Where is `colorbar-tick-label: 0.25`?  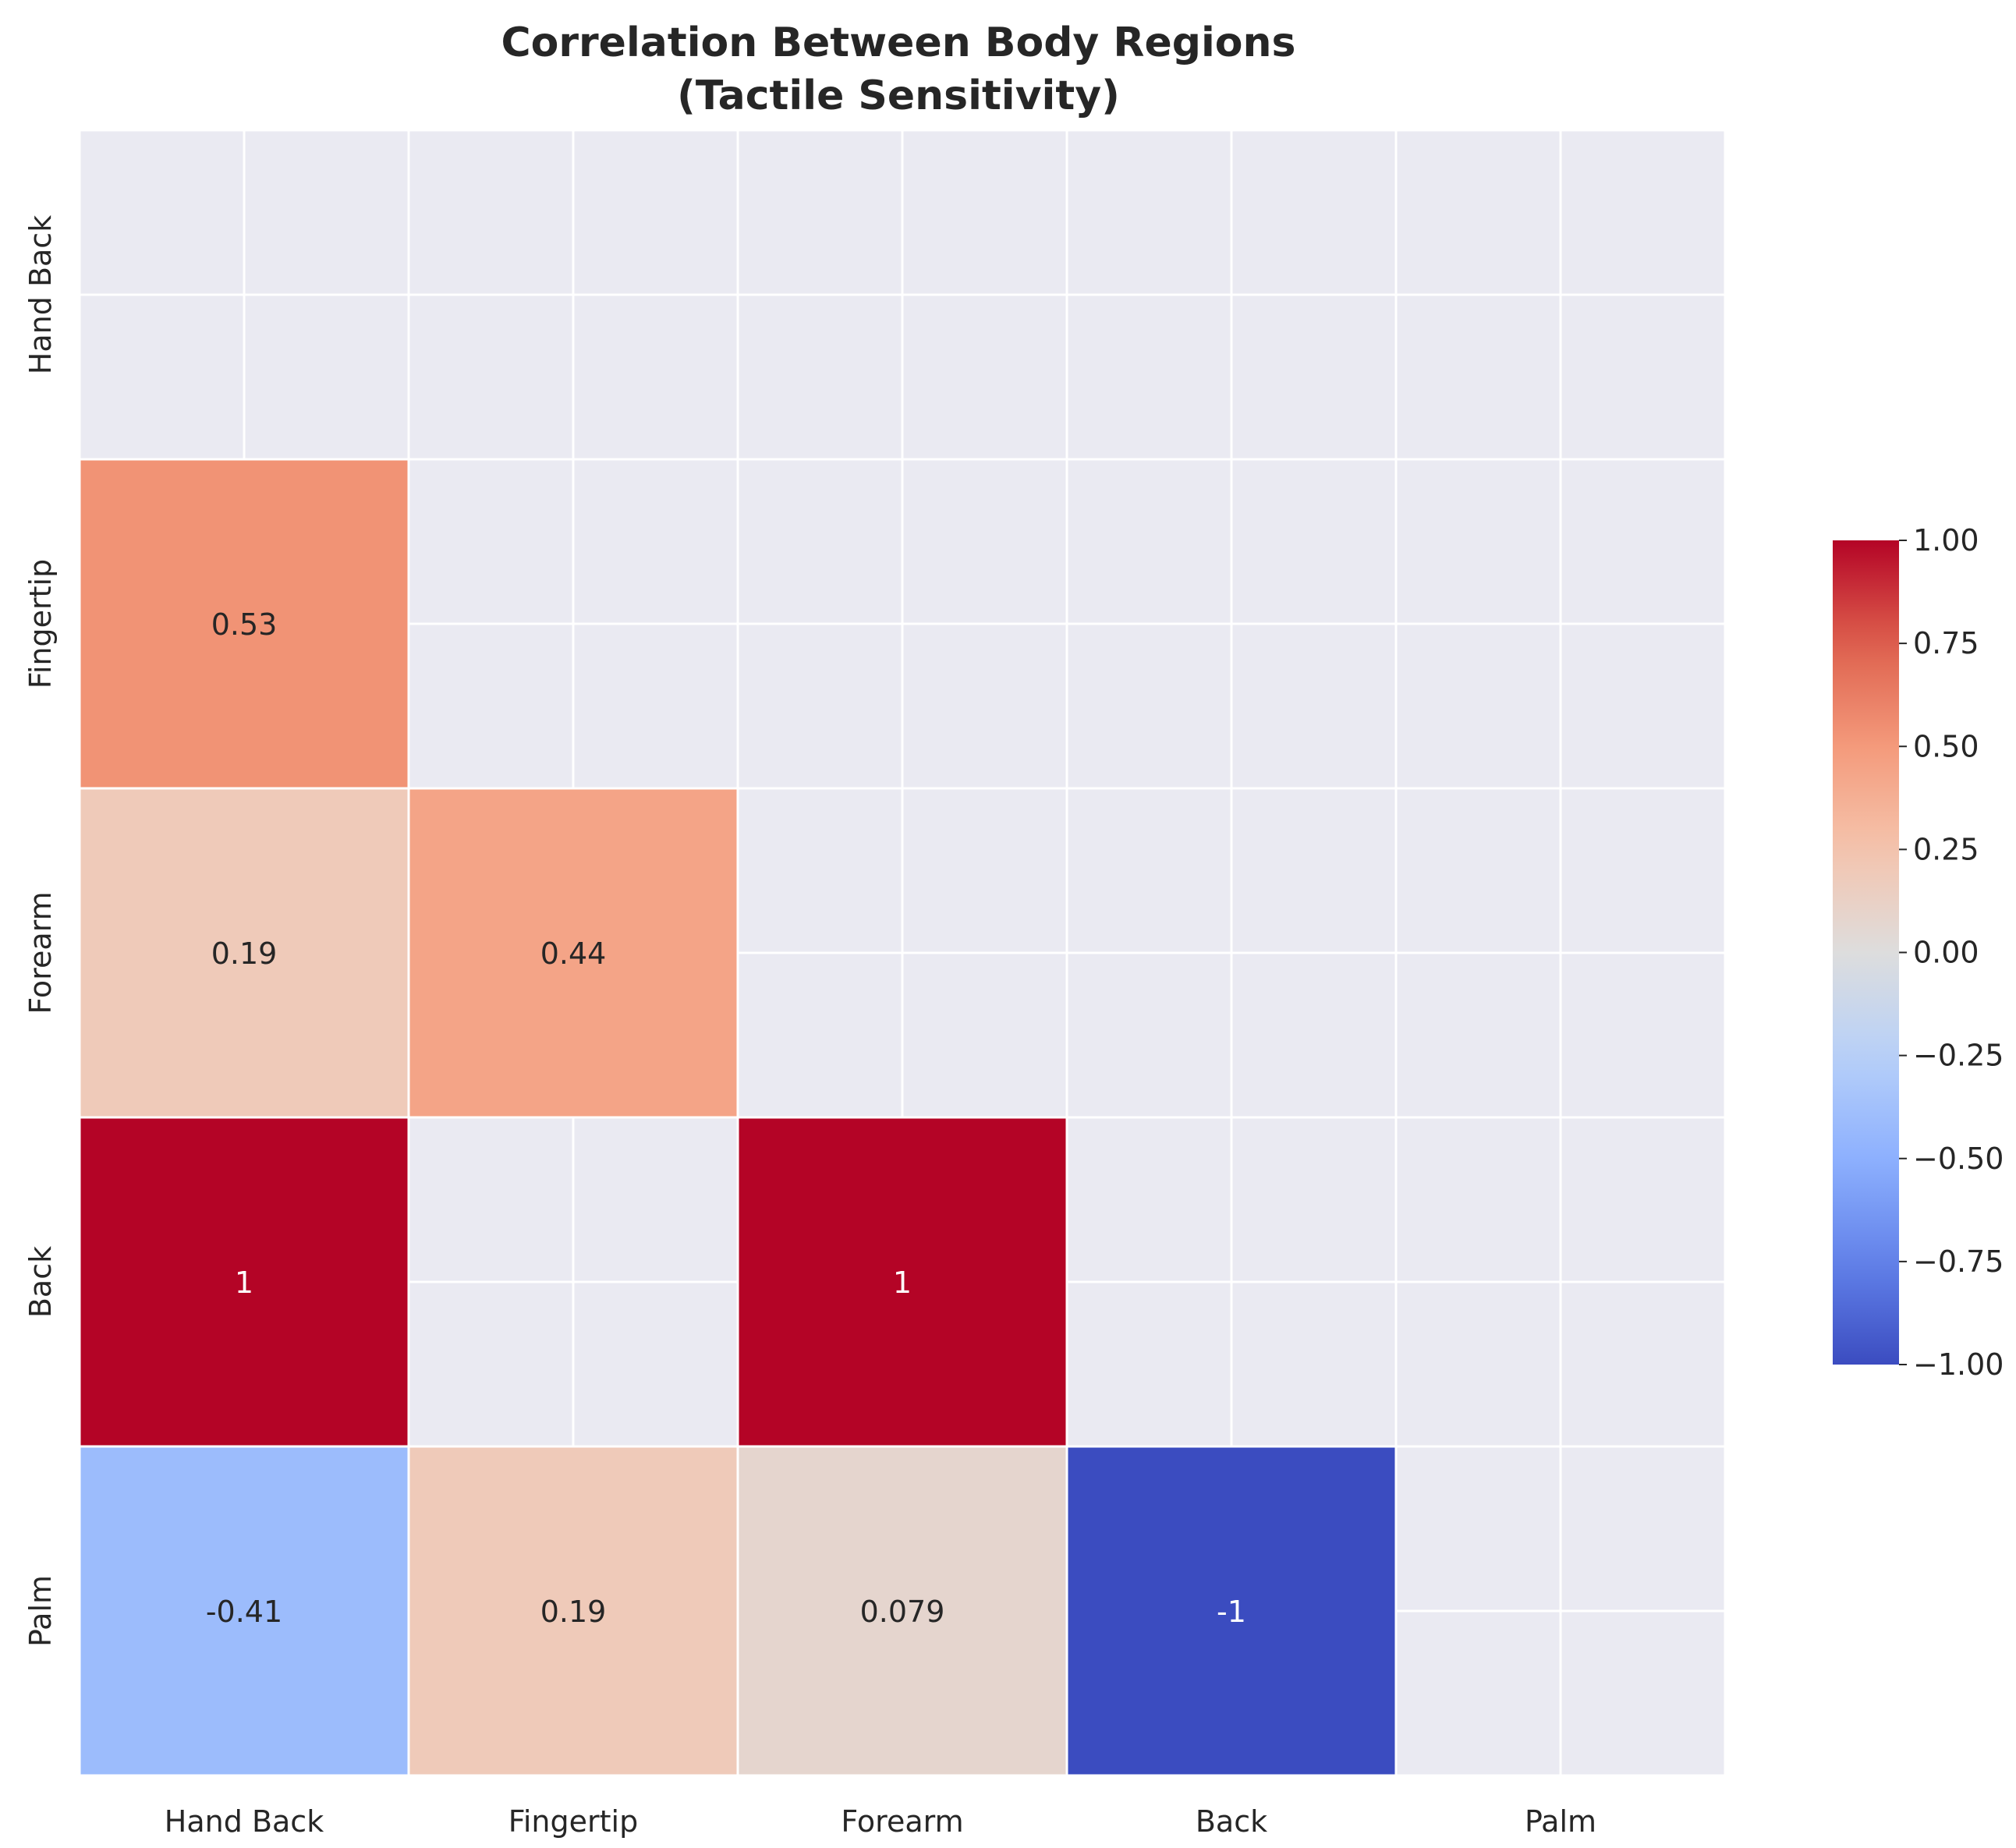
colorbar-tick-label: 0.25 is located at coordinates (1946, 849).